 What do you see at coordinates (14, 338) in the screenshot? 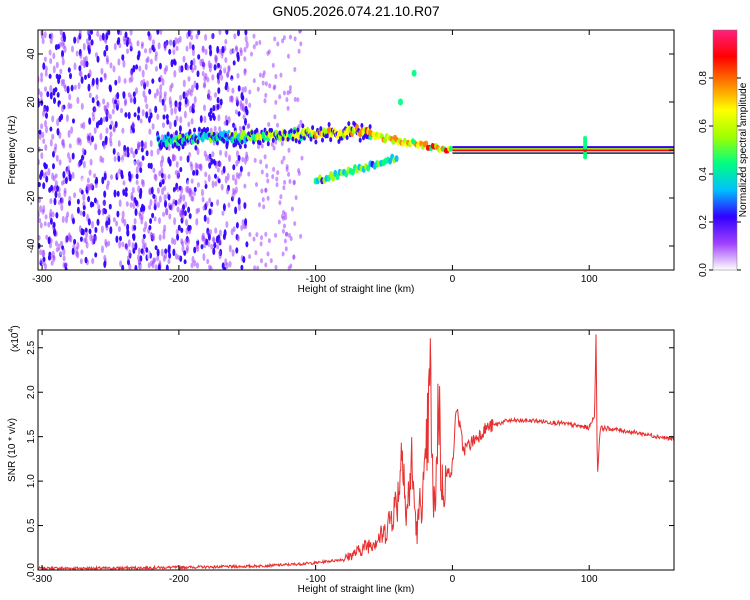
I see `svg-text: (x104)` at bounding box center [14, 338].